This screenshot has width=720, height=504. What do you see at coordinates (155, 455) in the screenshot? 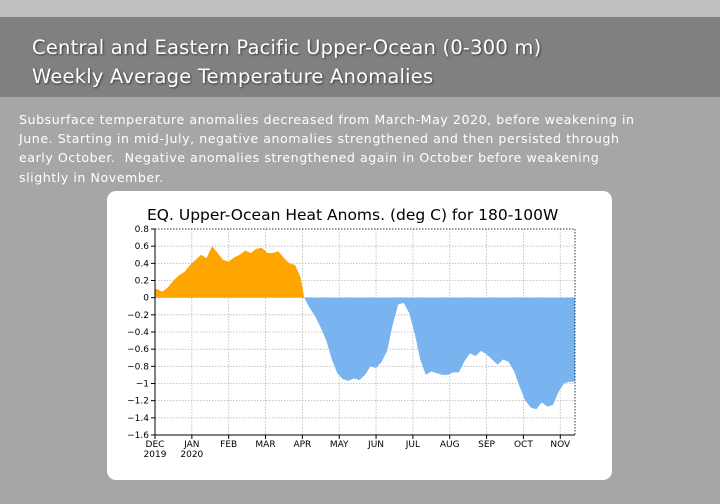
I see `x-year-label: 2019` at bounding box center [155, 455].